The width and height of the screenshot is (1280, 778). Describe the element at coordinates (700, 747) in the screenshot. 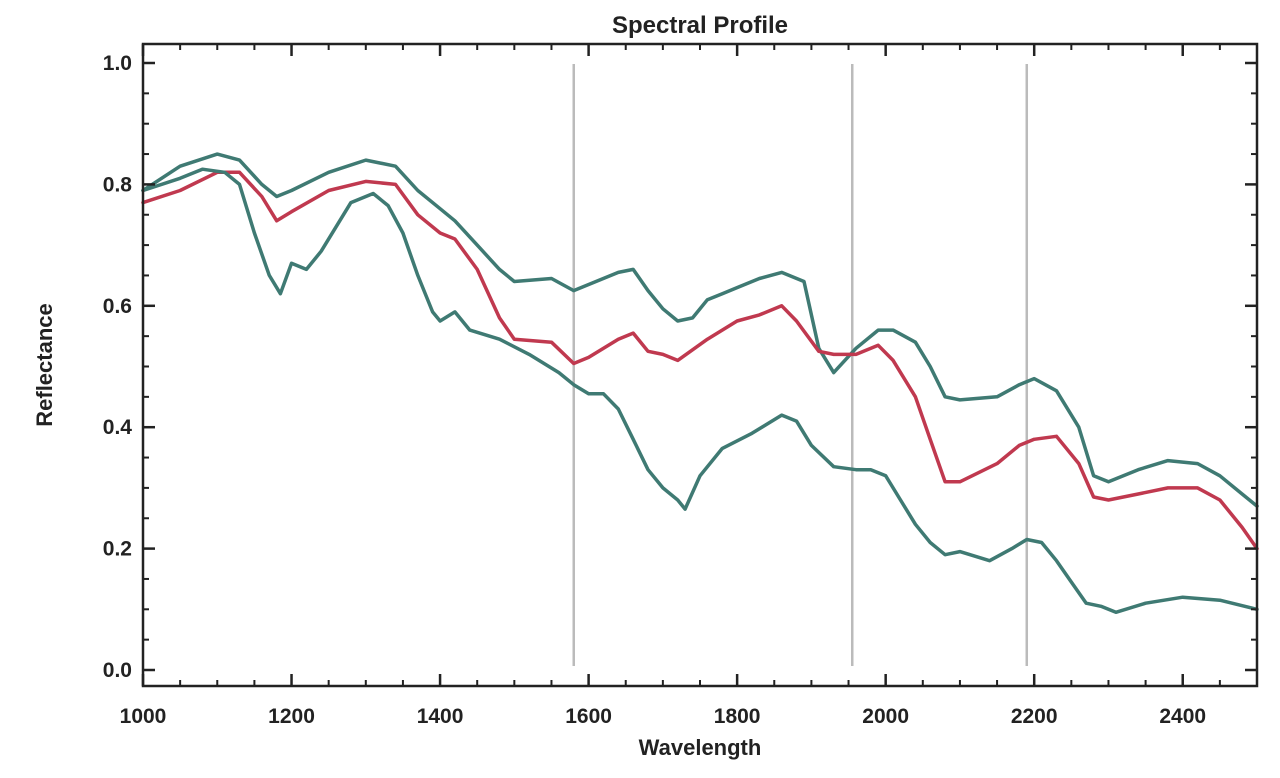

I see `x-axis-label: Wavelength` at that location.